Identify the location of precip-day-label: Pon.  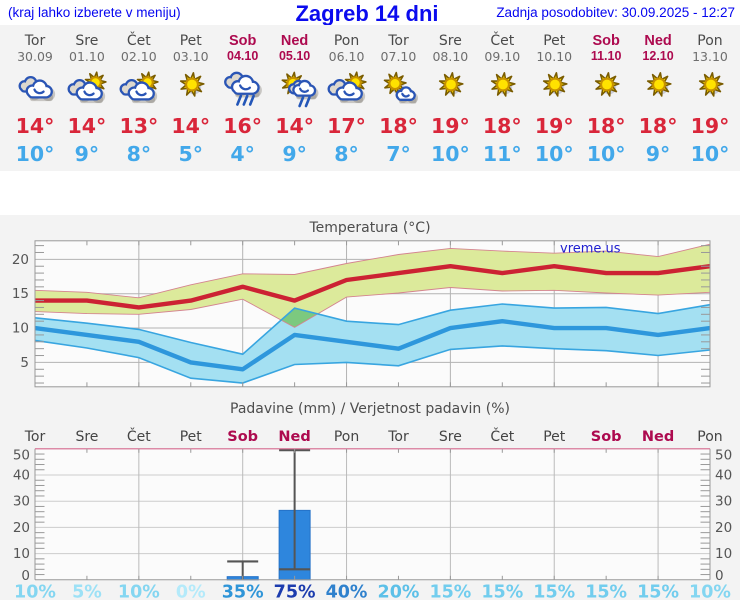
(709, 437).